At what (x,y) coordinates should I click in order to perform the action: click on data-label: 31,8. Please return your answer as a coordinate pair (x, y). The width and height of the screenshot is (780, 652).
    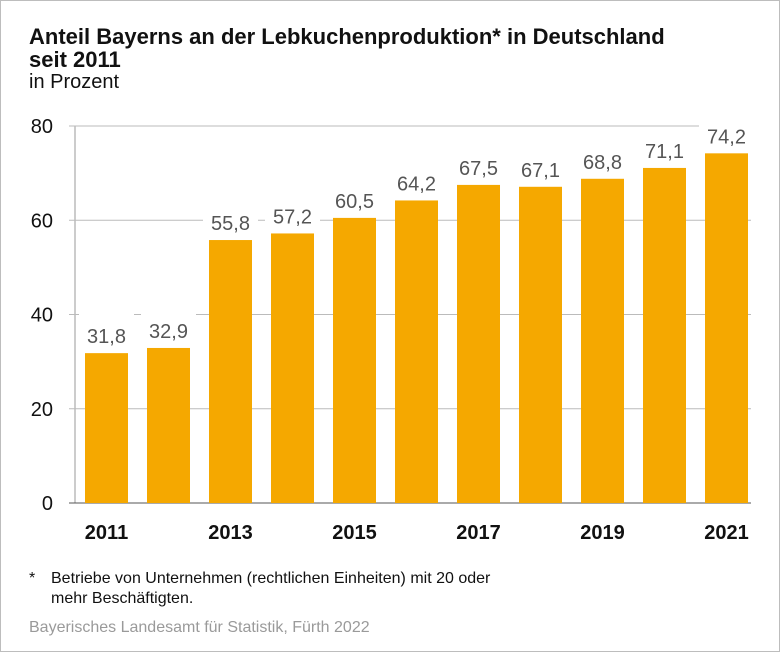
    Looking at the image, I should click on (106, 337).